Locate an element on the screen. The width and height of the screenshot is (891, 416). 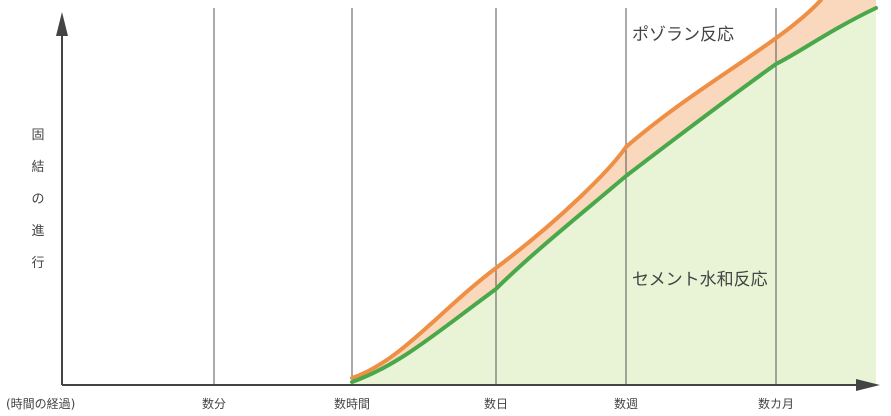
y-axis-label: 固 結 の 進 行 is located at coordinates (37, 199).